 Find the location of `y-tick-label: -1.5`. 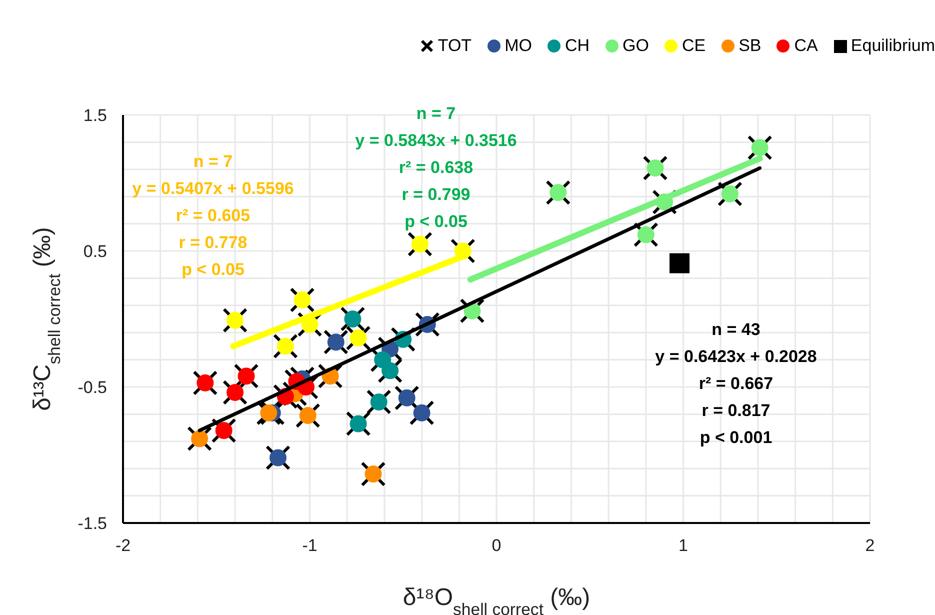

y-tick-label: -1.5 is located at coordinates (92, 524).